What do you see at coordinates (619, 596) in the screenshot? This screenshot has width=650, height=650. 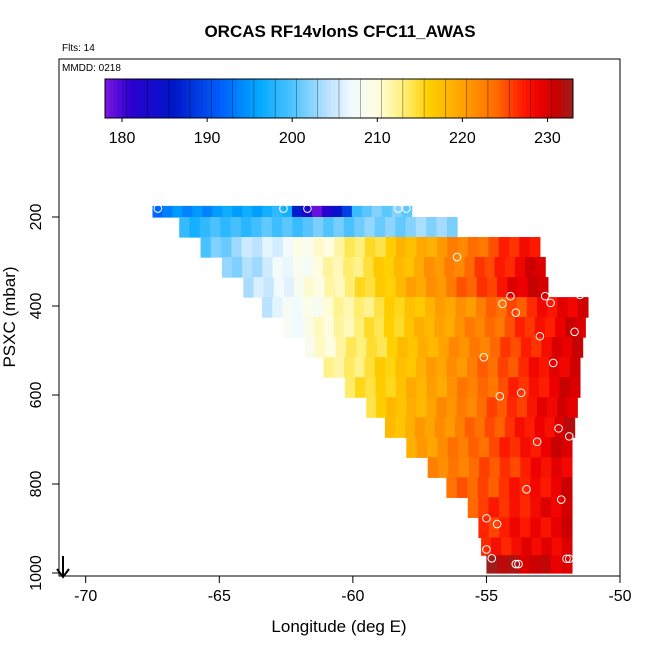 I see `x-tick-label: -50` at bounding box center [619, 596].